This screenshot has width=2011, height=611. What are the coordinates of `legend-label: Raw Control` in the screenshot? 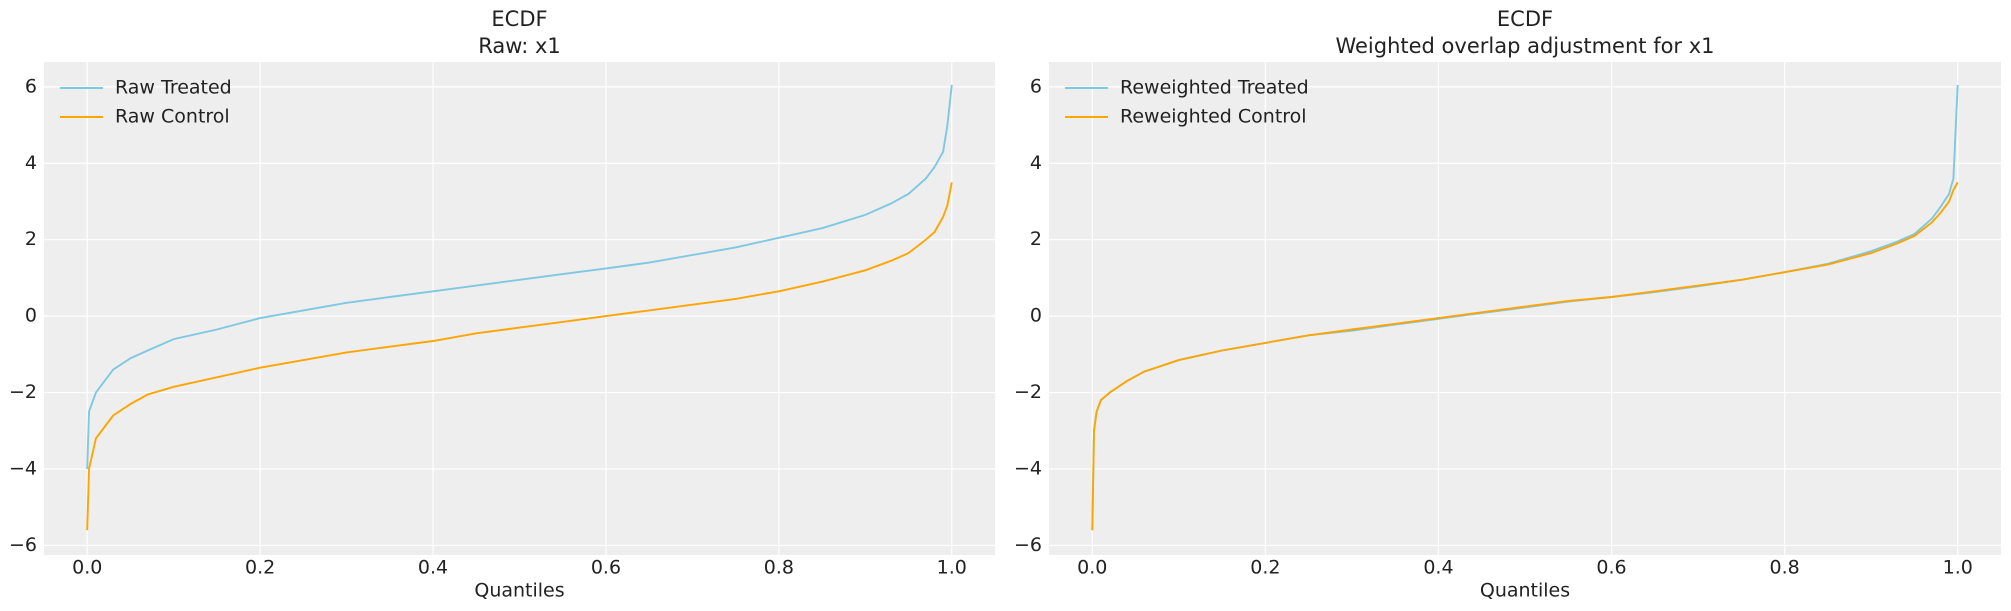 It's located at (172, 117).